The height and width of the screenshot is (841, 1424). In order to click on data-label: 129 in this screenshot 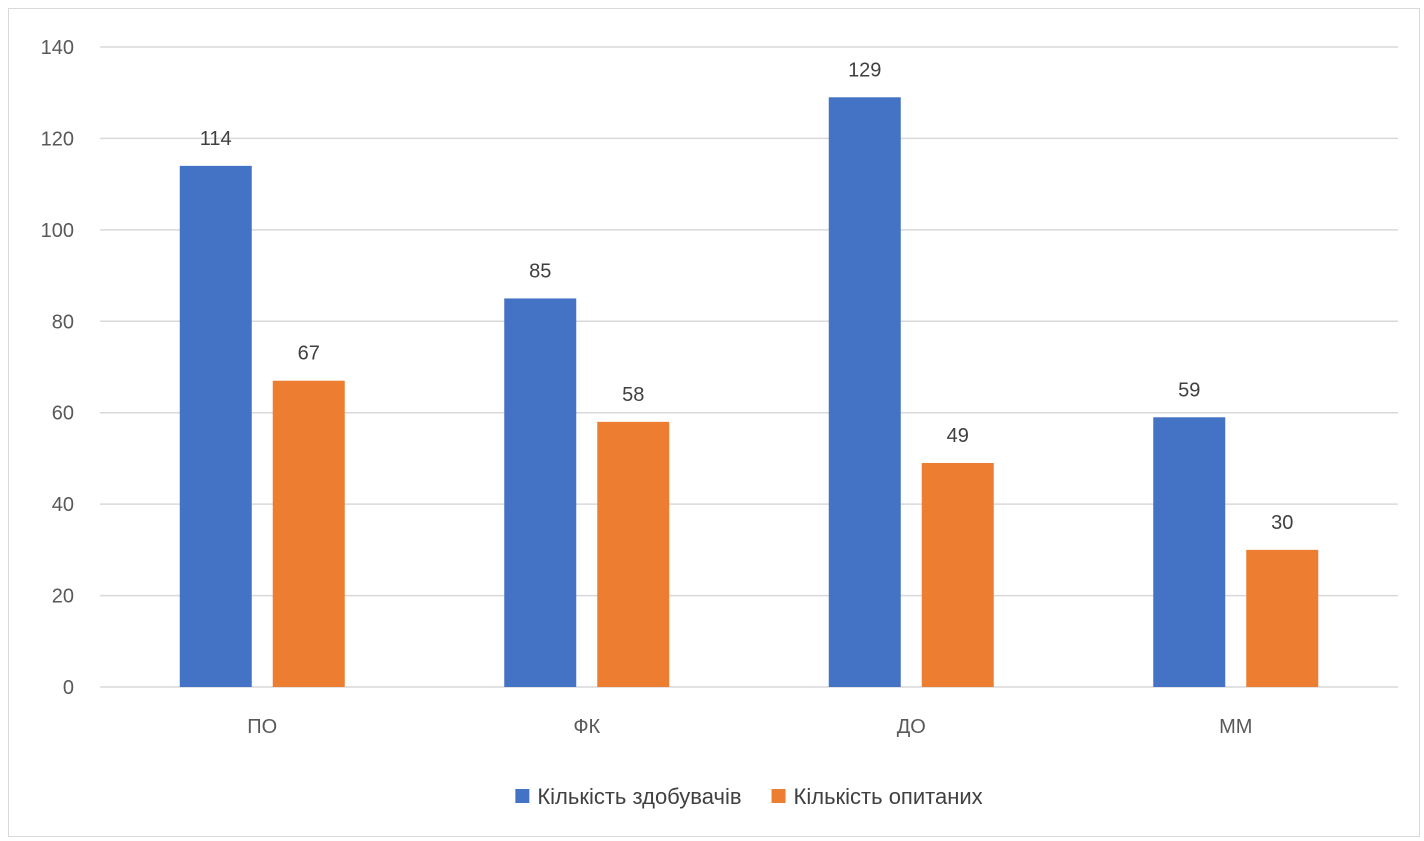, I will do `click(864, 70)`.